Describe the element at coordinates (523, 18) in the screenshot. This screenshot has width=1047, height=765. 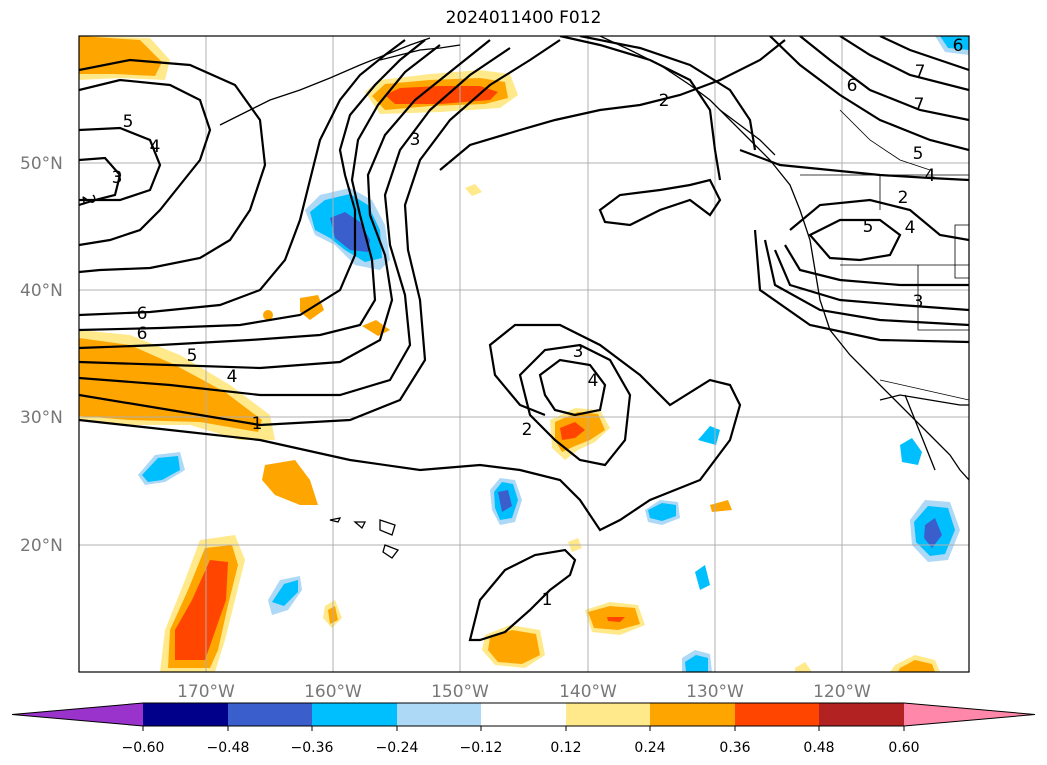
I see `map-title: 2024011400 F012` at that location.